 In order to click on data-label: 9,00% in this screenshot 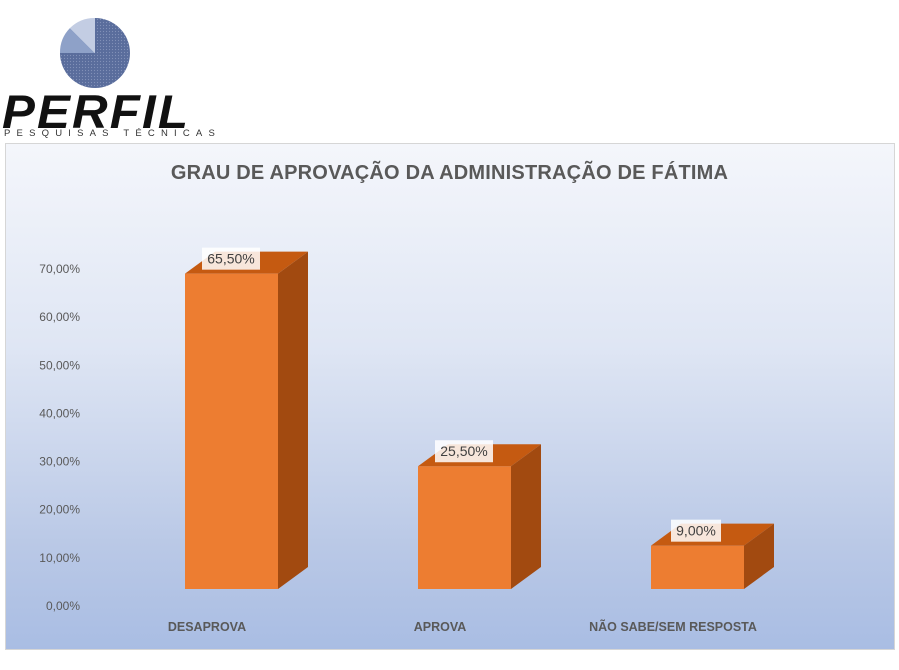, I will do `click(696, 531)`.